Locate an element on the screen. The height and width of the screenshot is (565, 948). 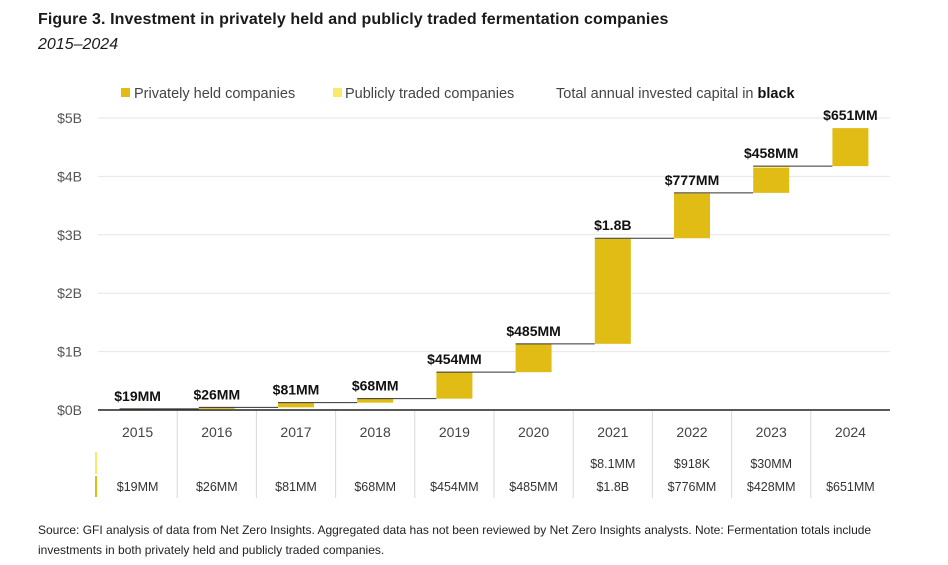
total-label: $1.8B is located at coordinates (612, 225).